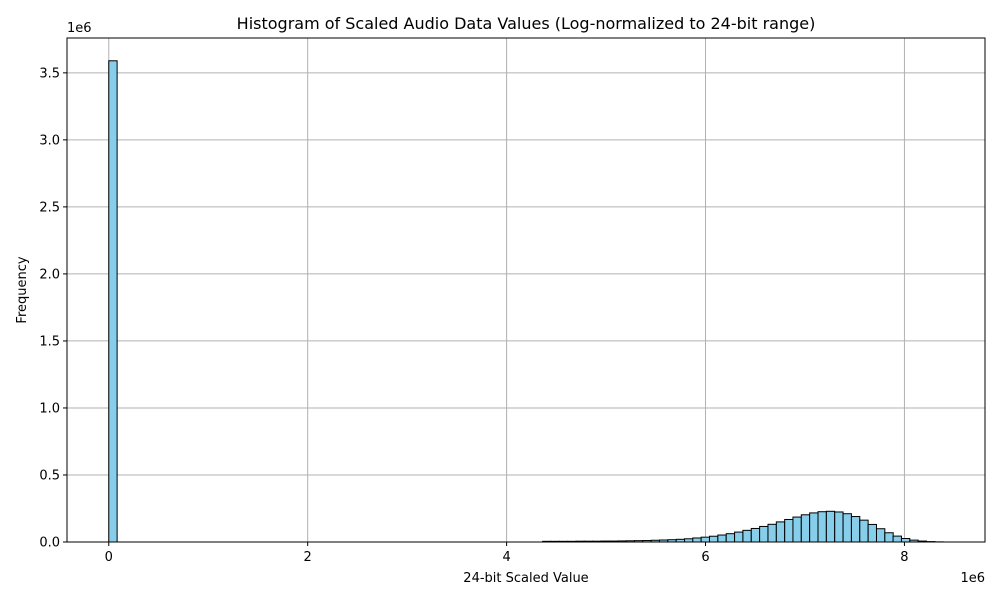  What do you see at coordinates (79, 28) in the screenshot?
I see `y-axis-multiplier: 1e6` at bounding box center [79, 28].